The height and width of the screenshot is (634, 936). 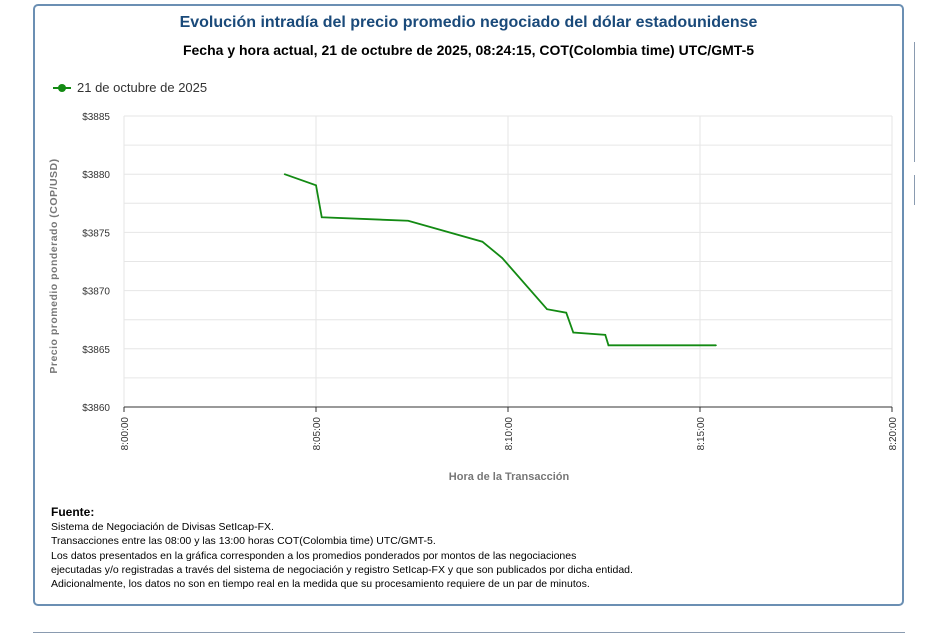 What do you see at coordinates (701, 434) in the screenshot?
I see `x-tick-label: 8:15:00` at bounding box center [701, 434].